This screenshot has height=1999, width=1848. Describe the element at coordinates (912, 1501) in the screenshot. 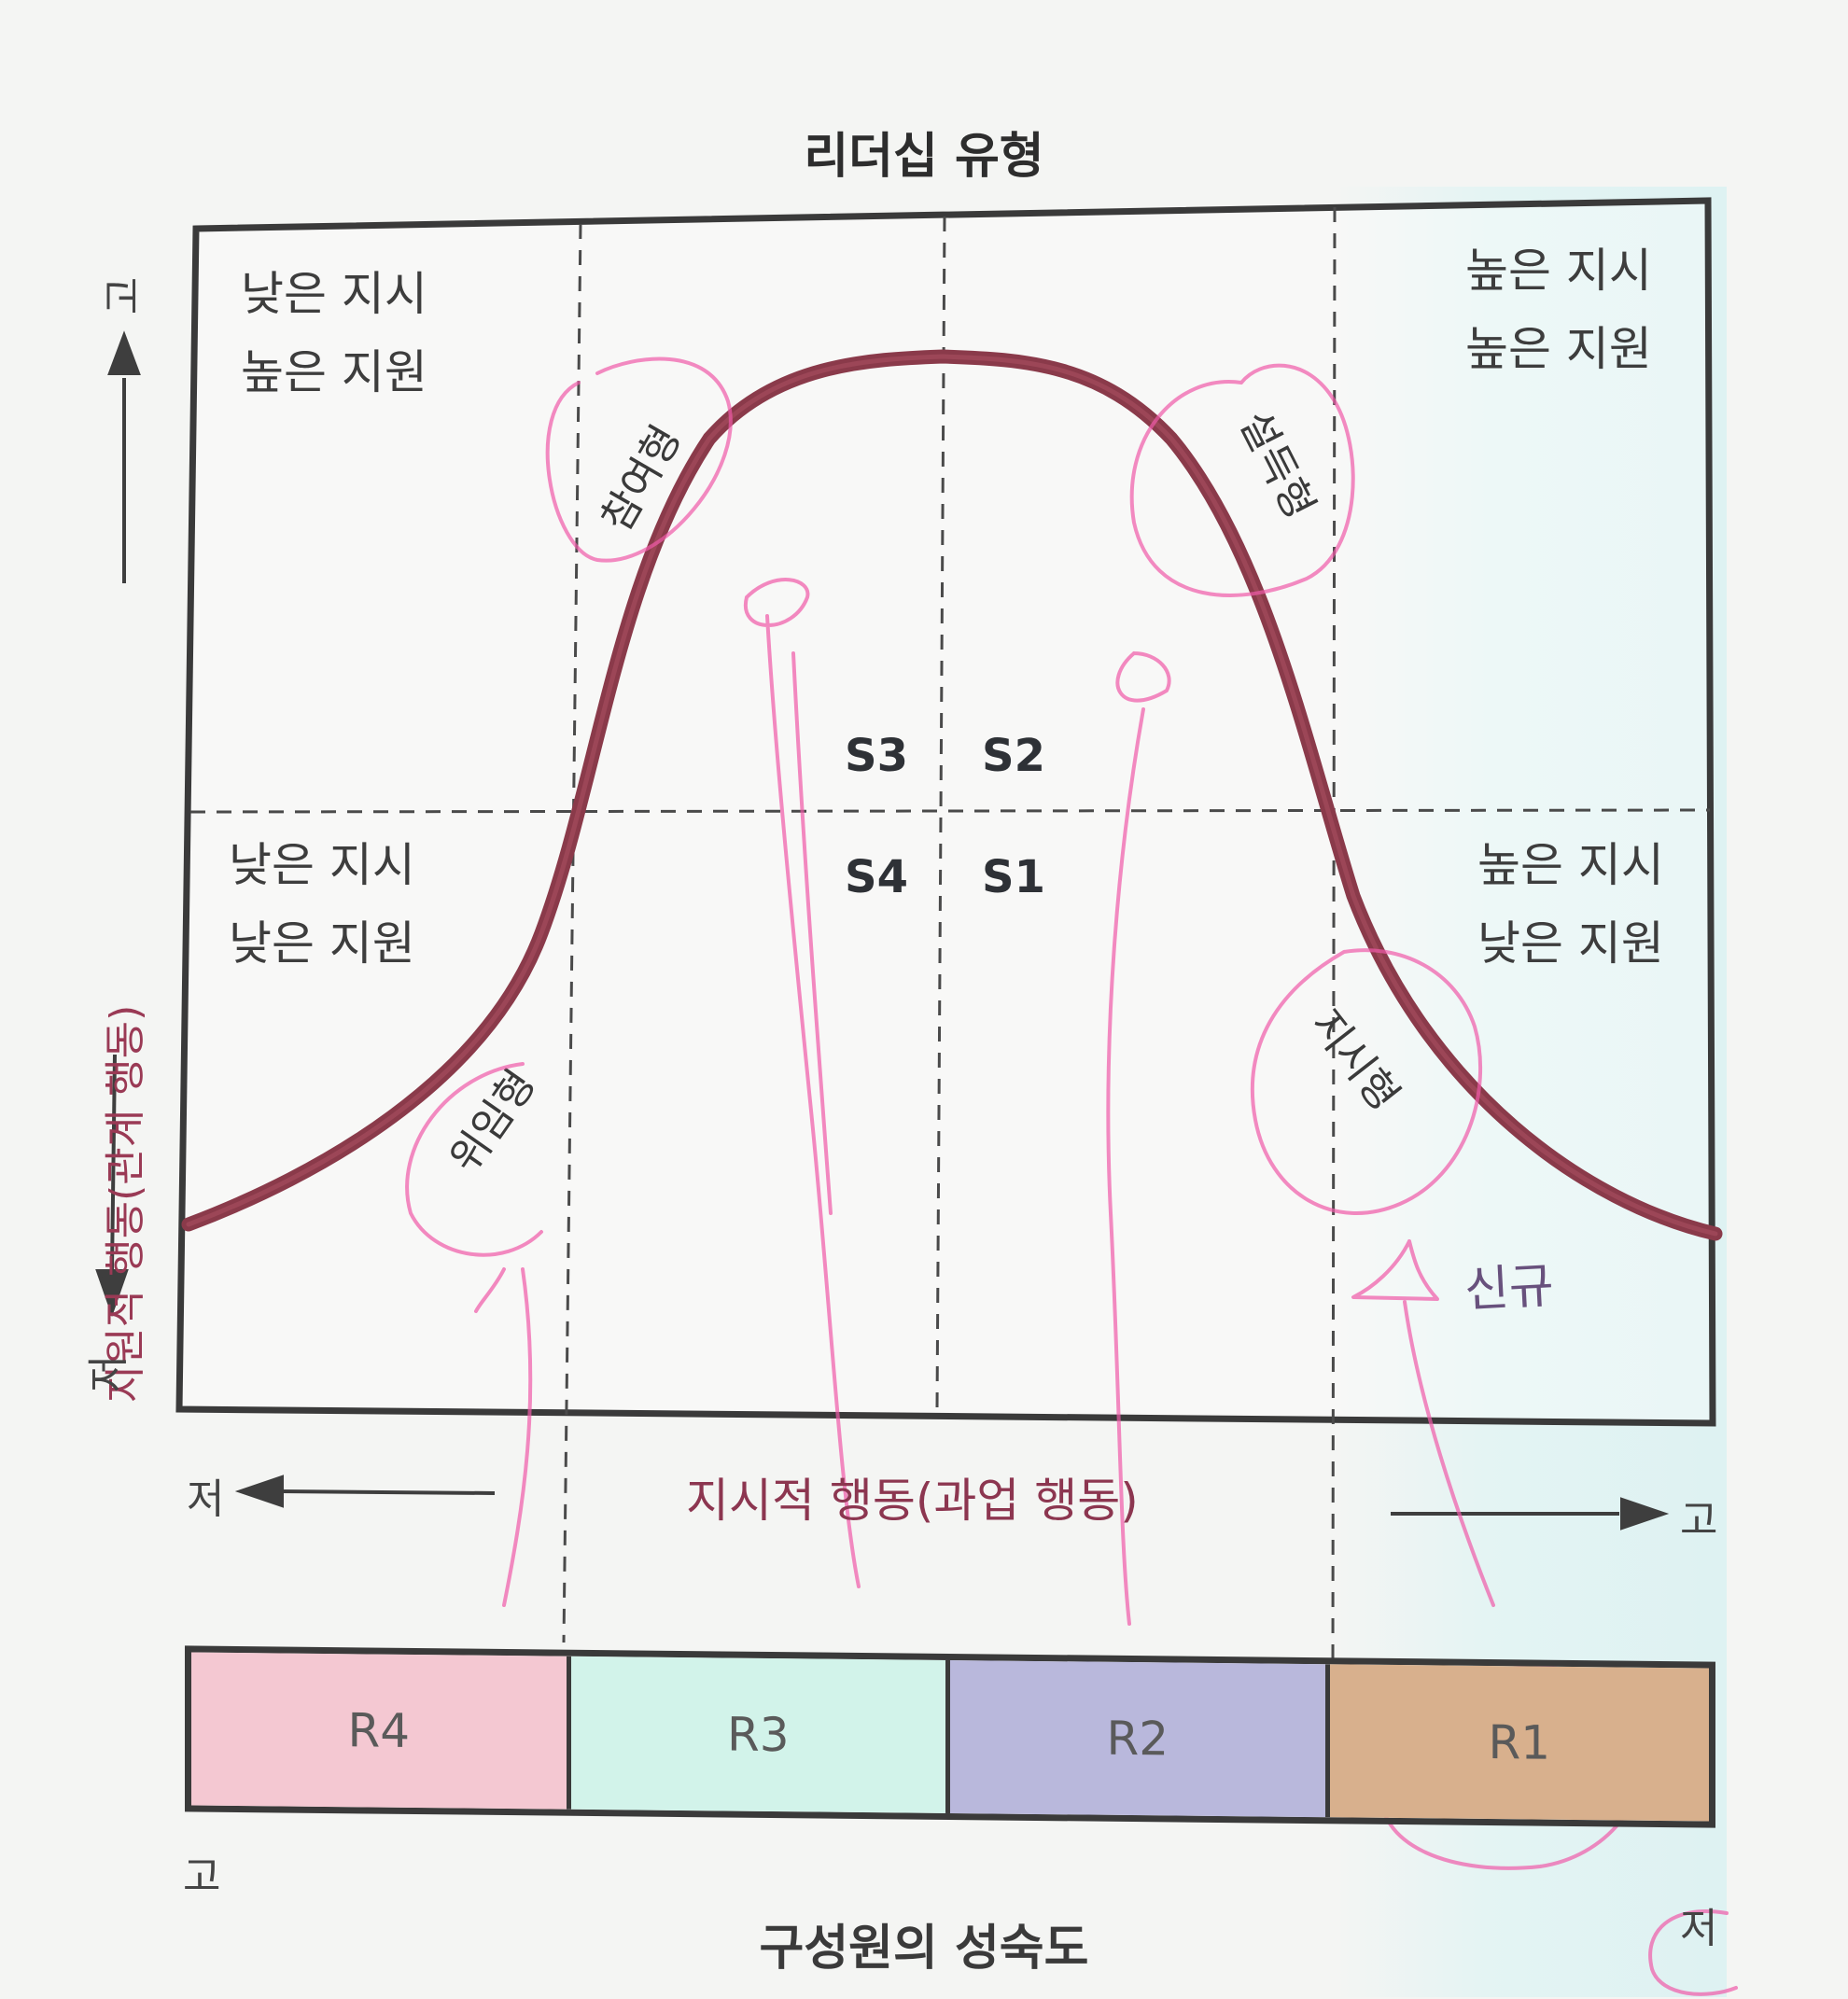

I see `x-axis-title: 지시적 행동(과업 행동)` at that location.